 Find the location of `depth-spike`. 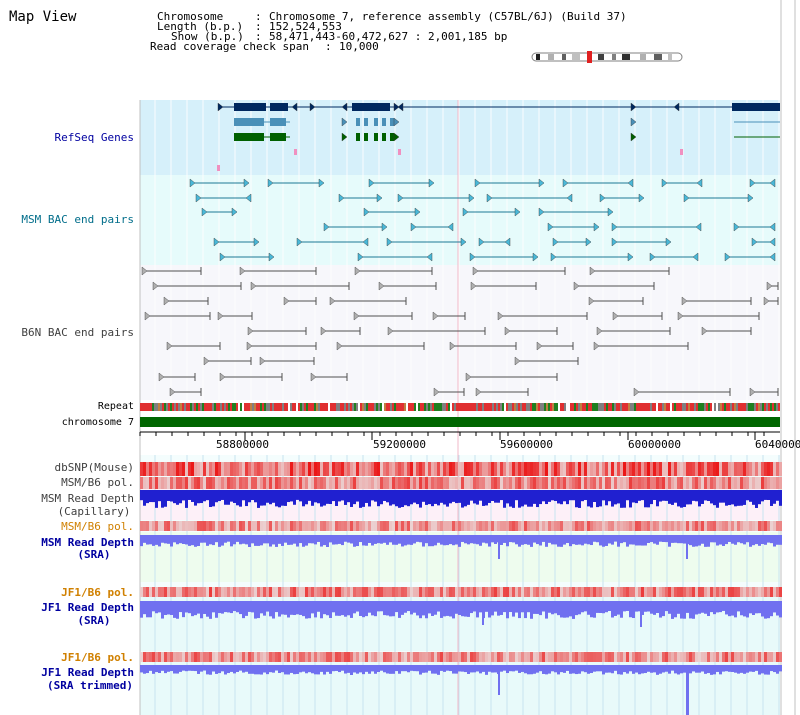

depth-spike is located at coordinates (499, 680).